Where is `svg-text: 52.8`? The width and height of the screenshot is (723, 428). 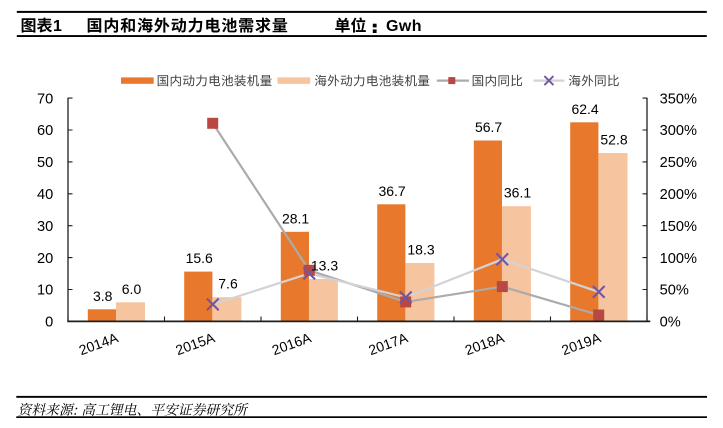 svg-text: 52.8 is located at coordinates (613, 140).